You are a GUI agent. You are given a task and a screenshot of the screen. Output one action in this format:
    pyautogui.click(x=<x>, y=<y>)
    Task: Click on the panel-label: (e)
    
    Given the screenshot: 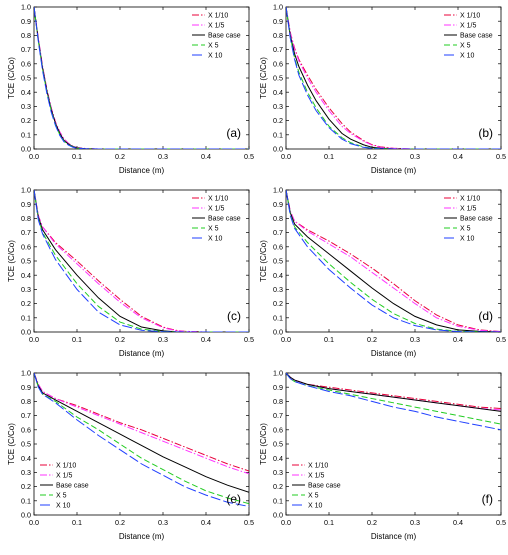 What is the action you would take?
    pyautogui.click(x=233, y=499)
    